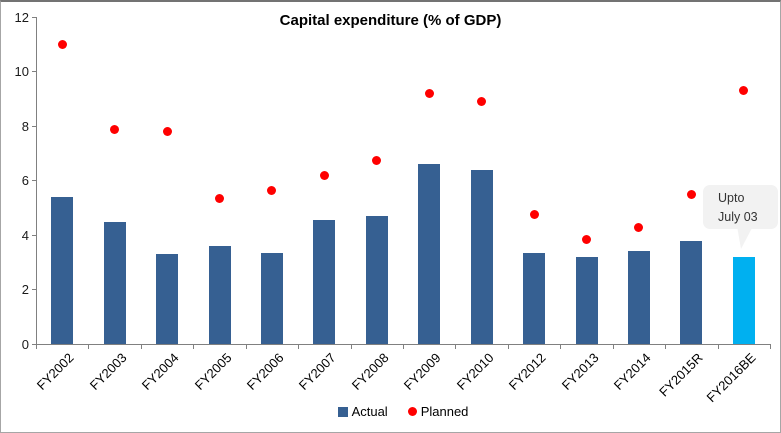  What do you see at coordinates (534, 215) in the screenshot?
I see `planned-dot-FY2012` at bounding box center [534, 215].